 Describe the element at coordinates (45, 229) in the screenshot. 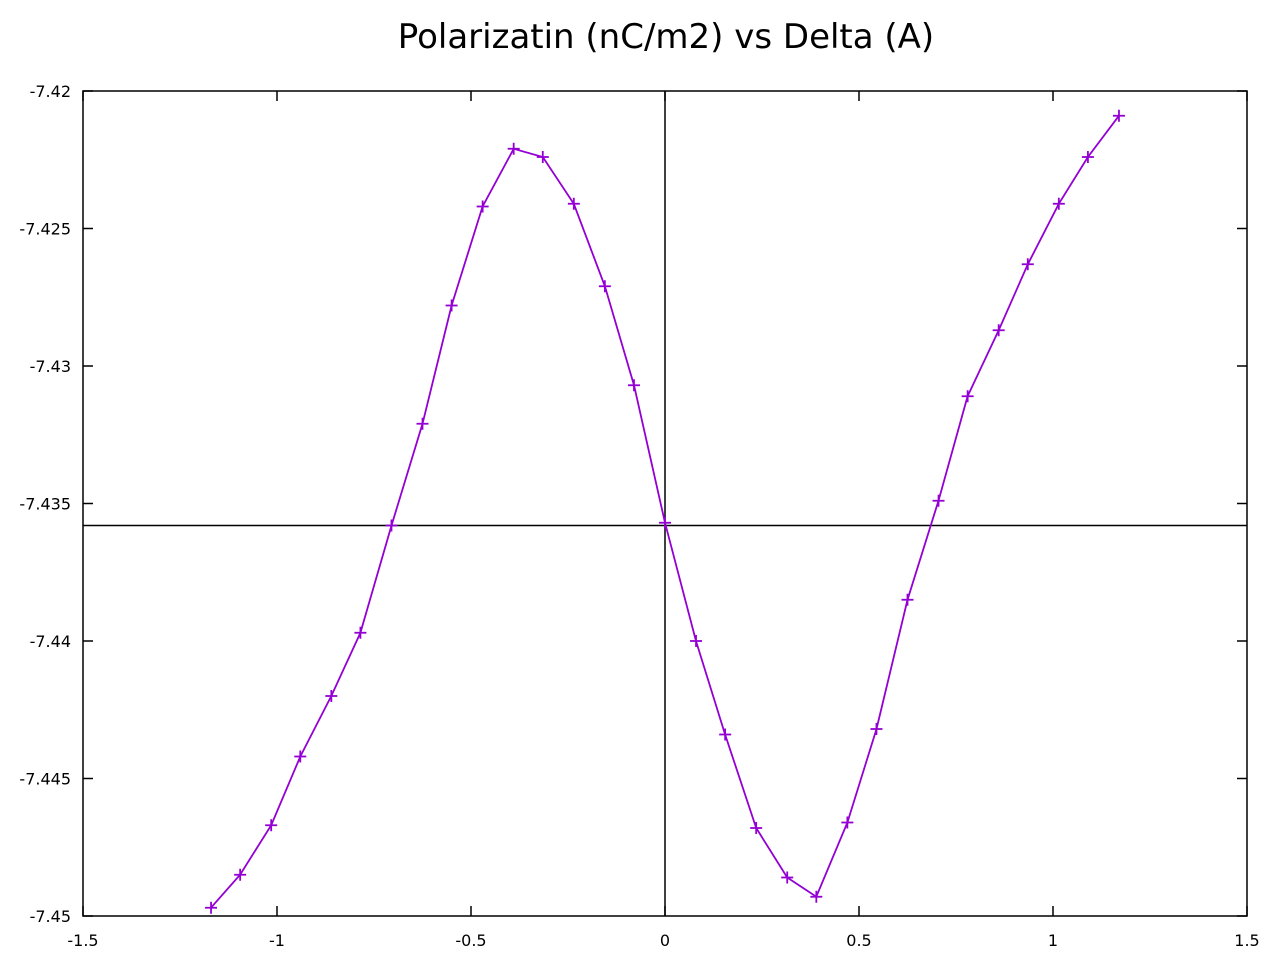

I see `y-tick-label: -7.425` at that location.